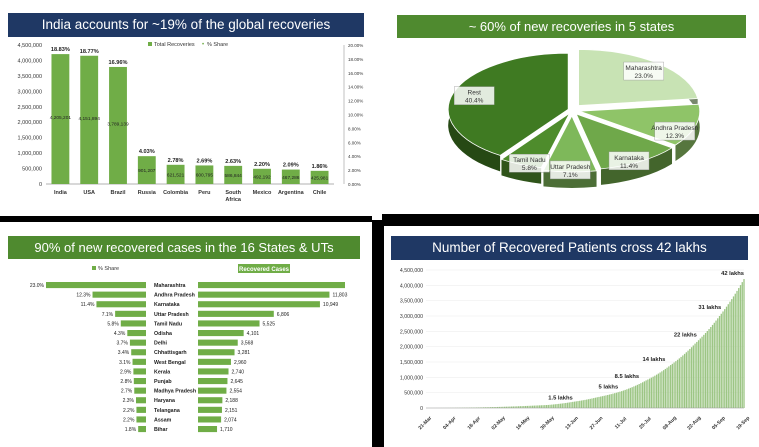 The height and width of the screenshot is (447, 759). Describe the element at coordinates (240, 363) in the screenshot. I see `recovered-data-label: 2,960` at that location.